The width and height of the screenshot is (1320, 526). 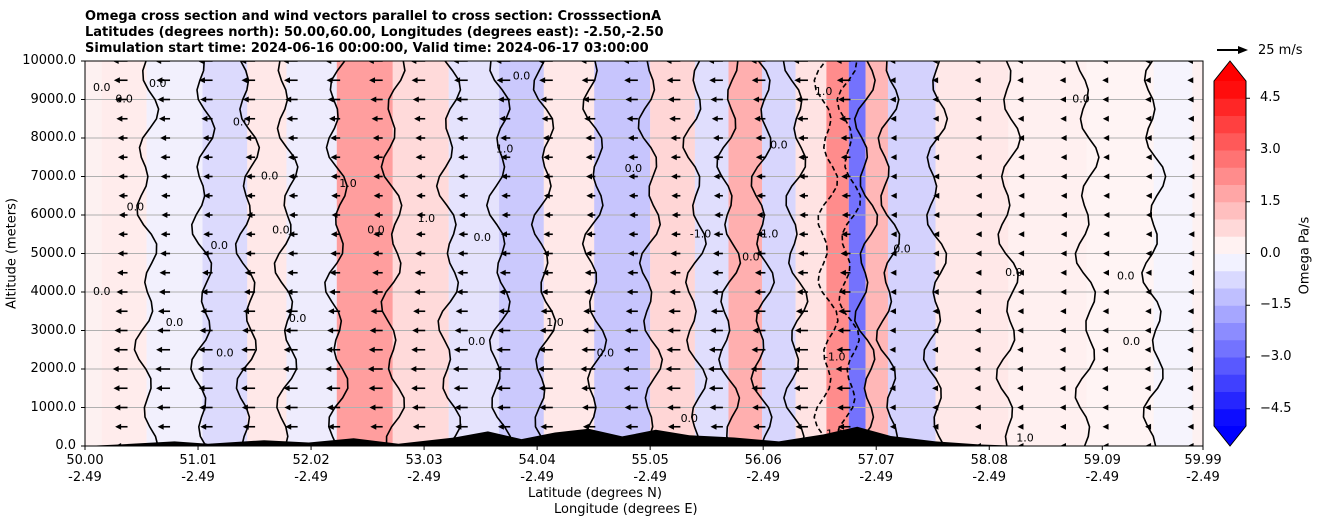 What do you see at coordinates (53, 407) in the screenshot?
I see `y-tick-label: 1000.0` at bounding box center [53, 407].